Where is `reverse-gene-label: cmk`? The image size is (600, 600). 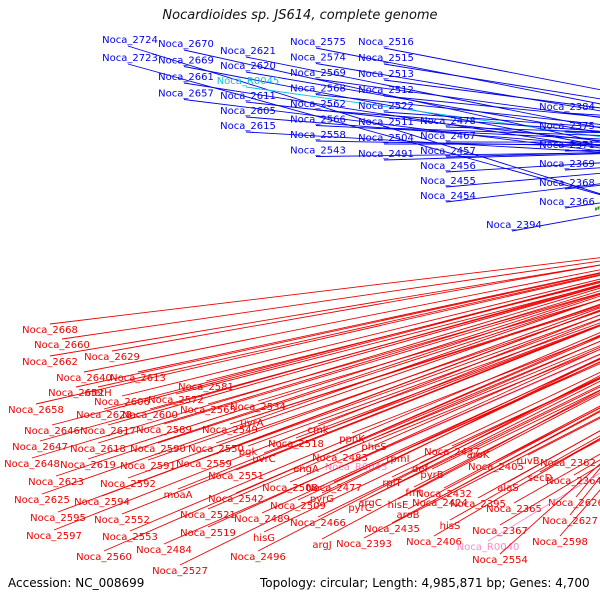 reverse-gene-label: cmk is located at coordinates (317, 430).